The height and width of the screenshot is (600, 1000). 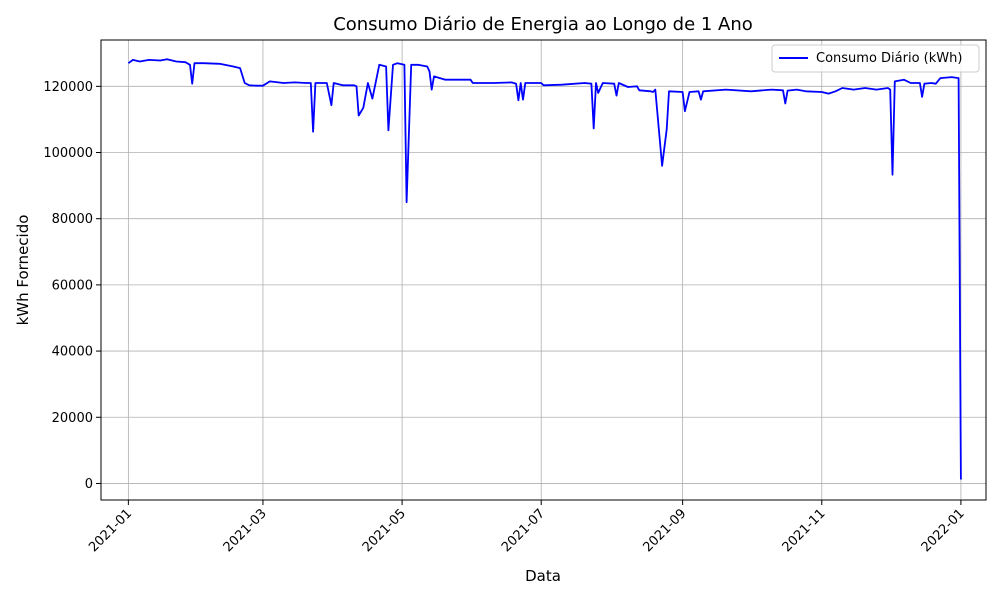 I want to click on y-tick-label: 60000, so click(x=72, y=285).